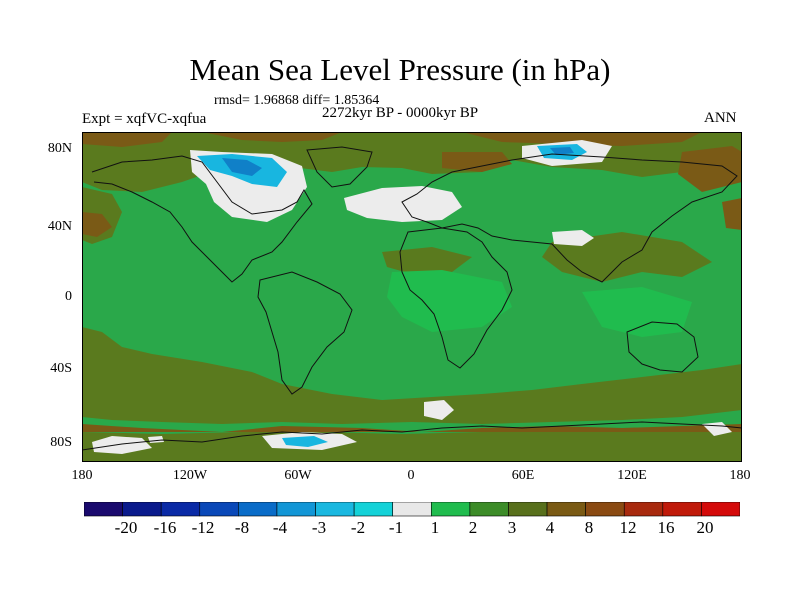 The image size is (800, 600). I want to click on colorbar-label: -1, so click(396, 527).